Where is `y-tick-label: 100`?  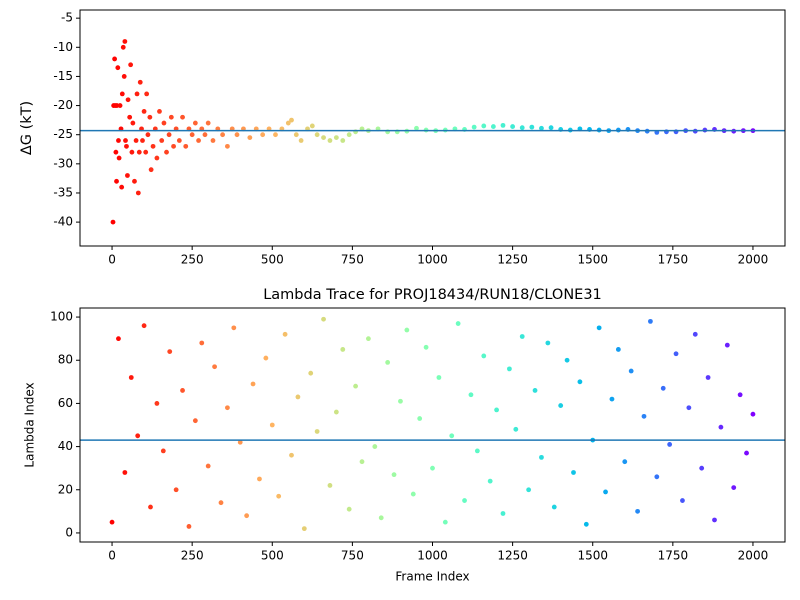
y-tick-label: 100 is located at coordinates (61, 317).